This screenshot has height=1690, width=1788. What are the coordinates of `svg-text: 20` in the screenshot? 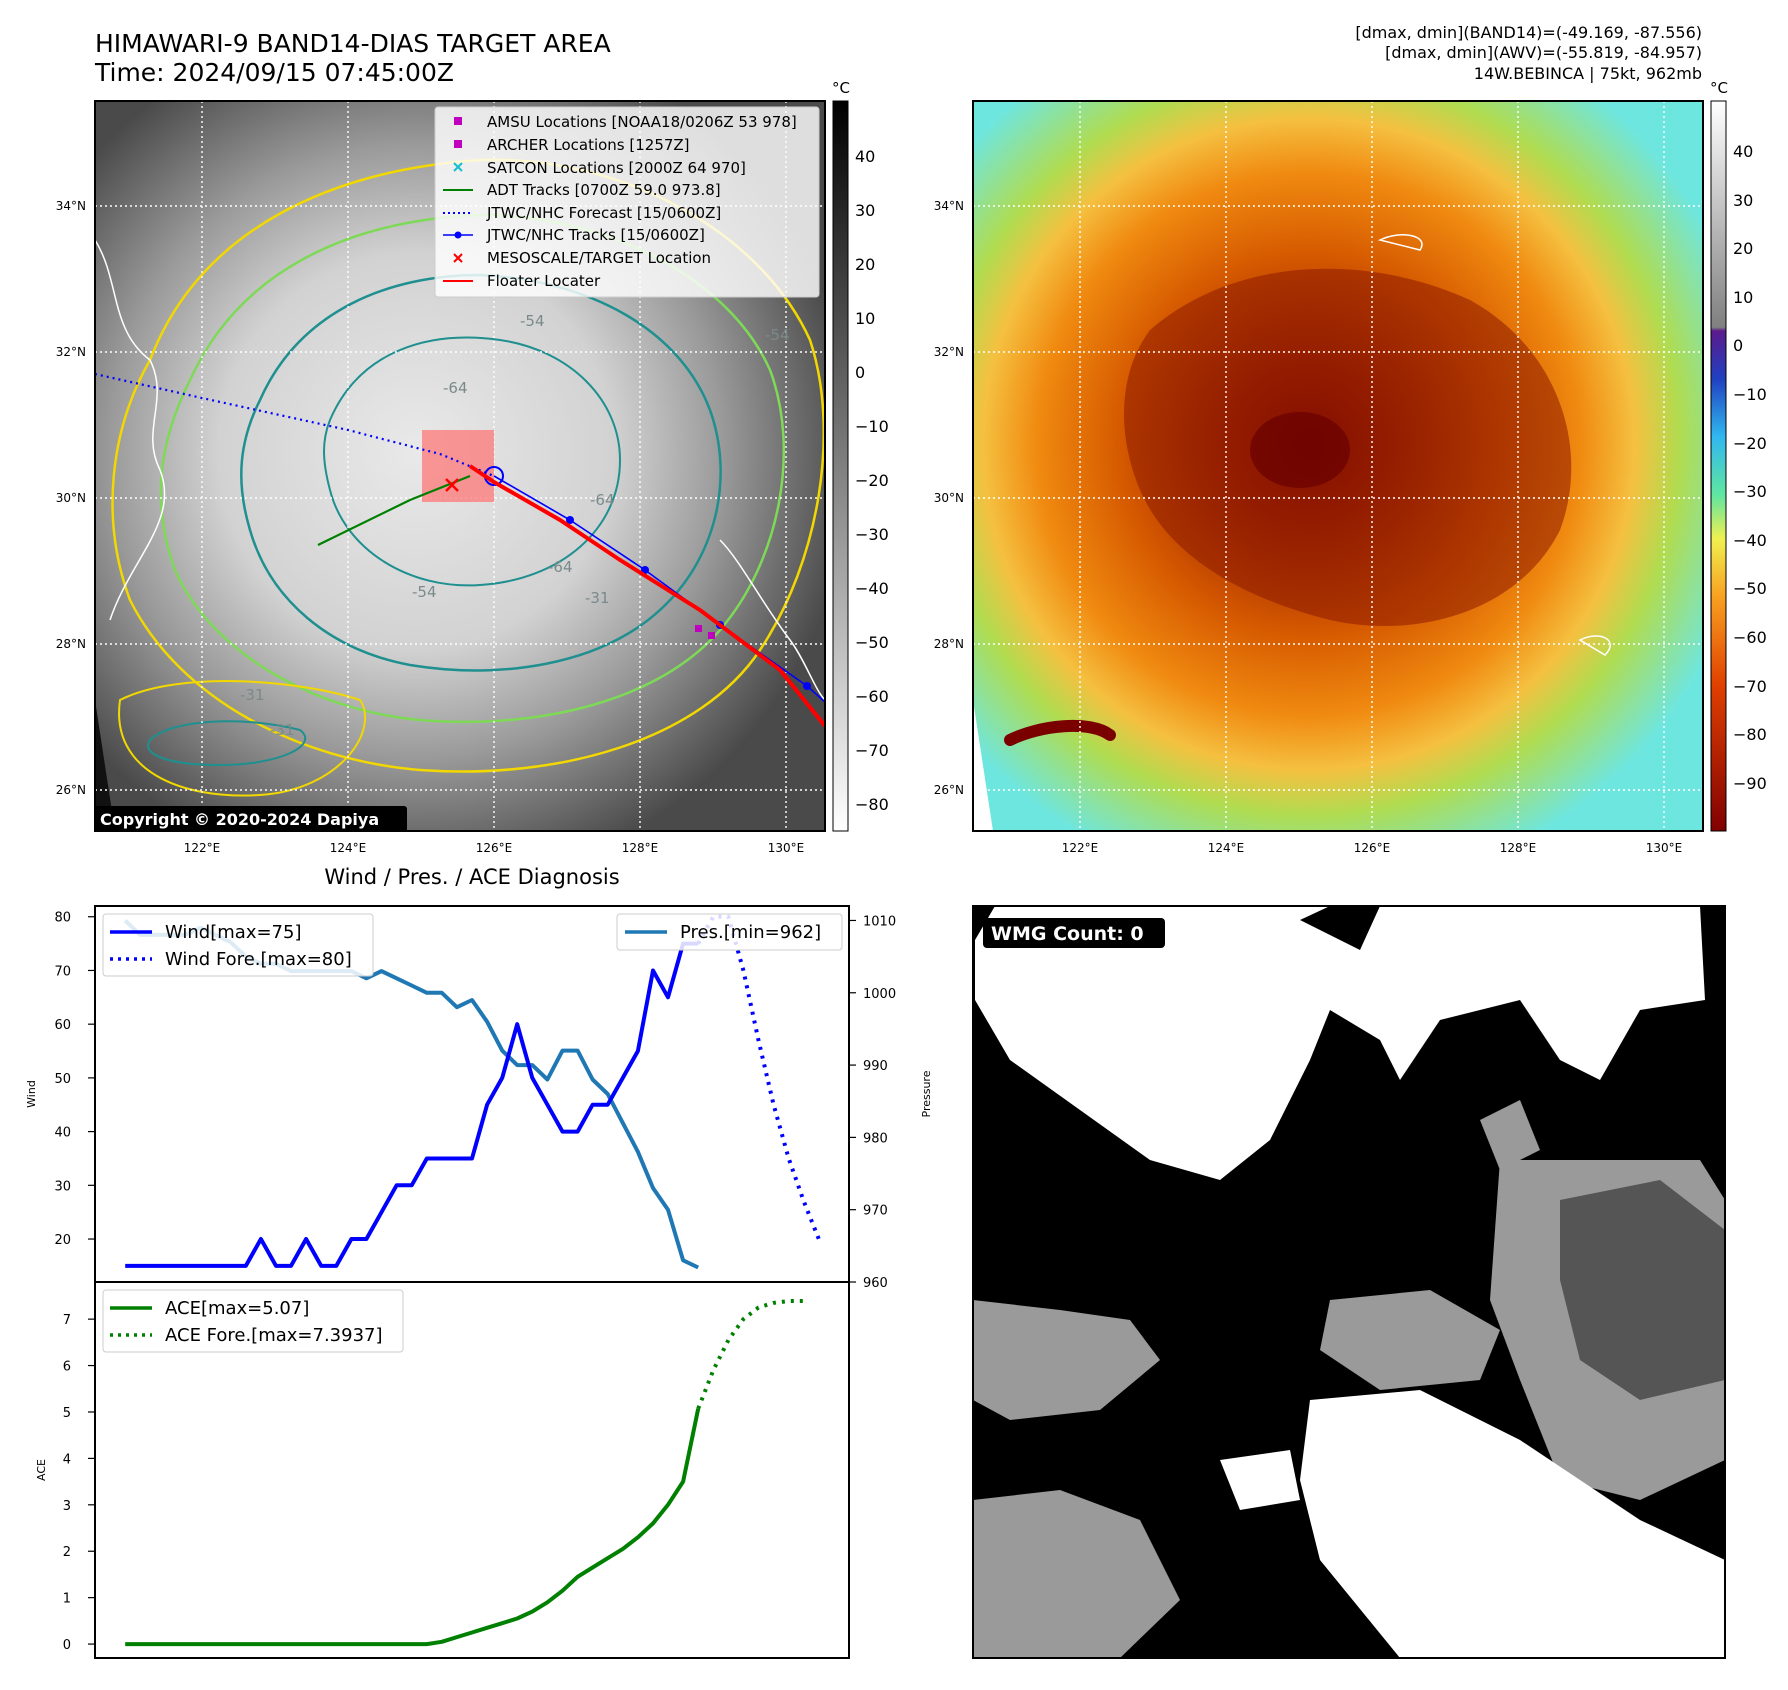 It's located at (865, 264).